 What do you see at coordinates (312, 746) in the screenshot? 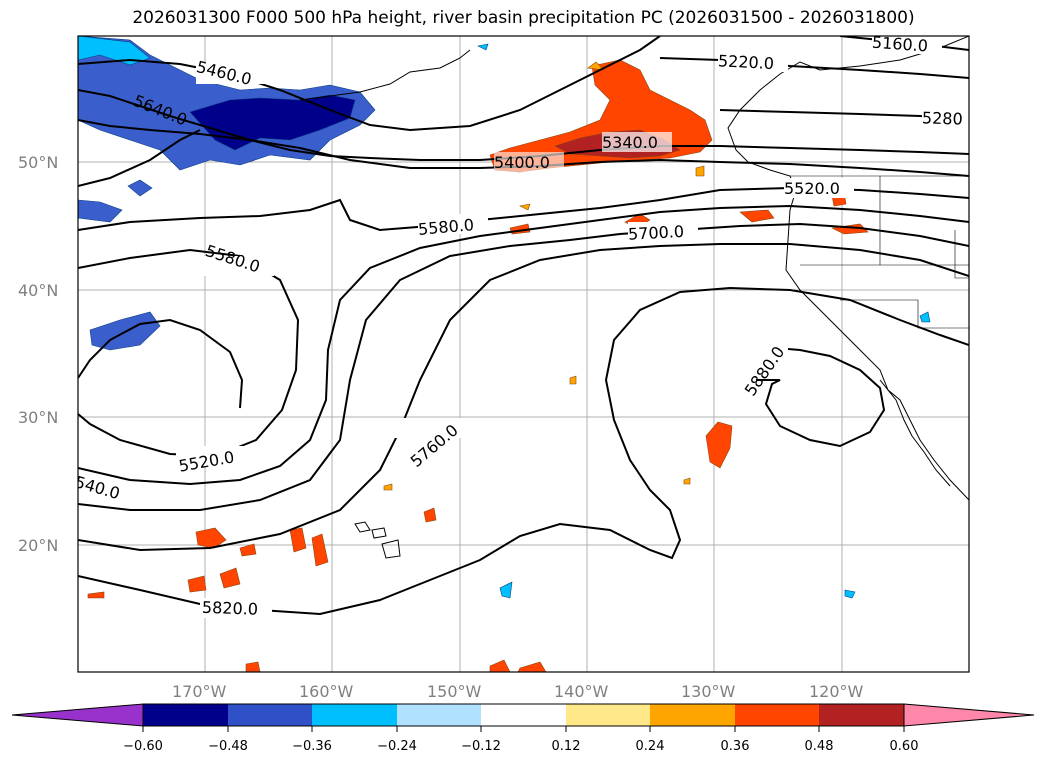
I see `colorbar-tick-3: −0.36` at bounding box center [312, 746].